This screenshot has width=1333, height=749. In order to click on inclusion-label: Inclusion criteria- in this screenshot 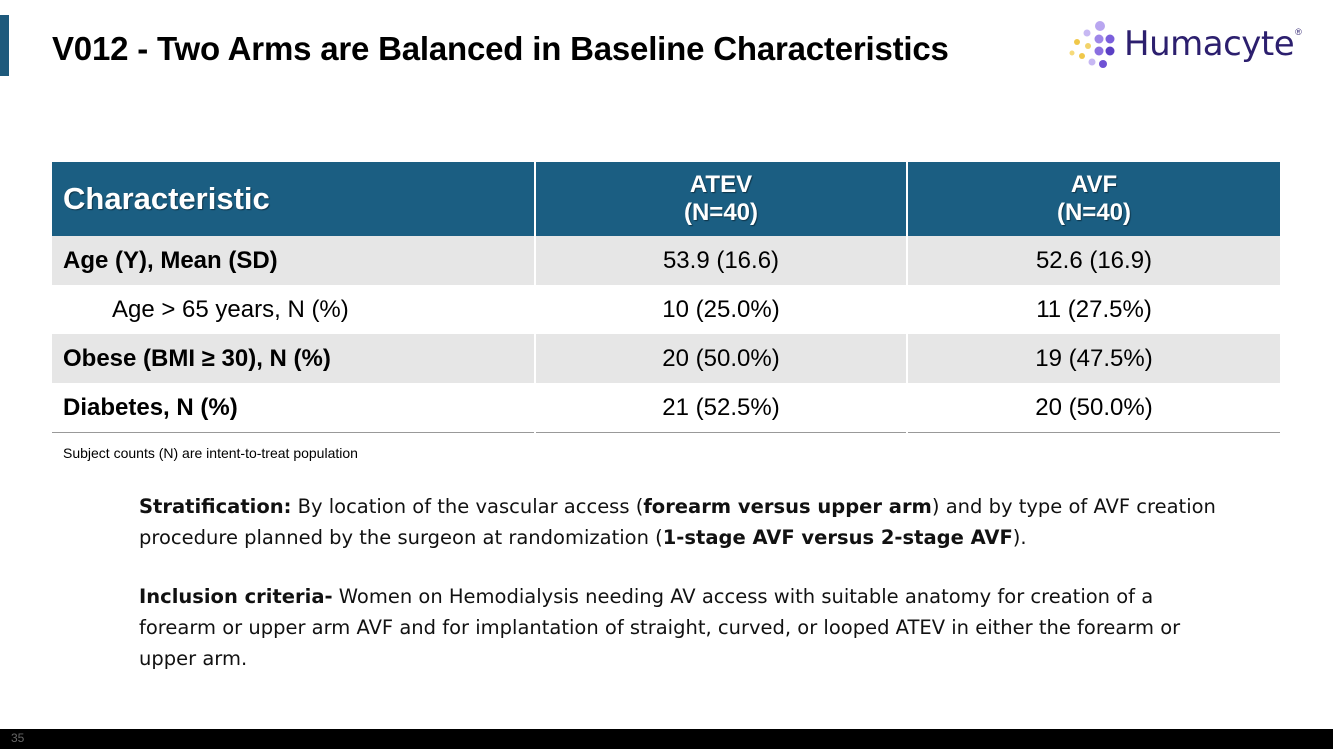, I will do `click(236, 596)`.